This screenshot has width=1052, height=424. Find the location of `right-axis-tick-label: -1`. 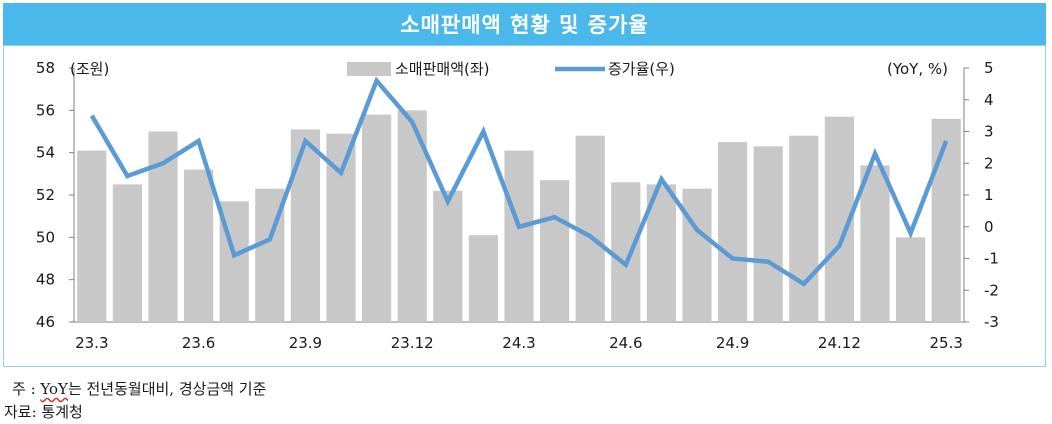

right-axis-tick-label: -1 is located at coordinates (991, 259).